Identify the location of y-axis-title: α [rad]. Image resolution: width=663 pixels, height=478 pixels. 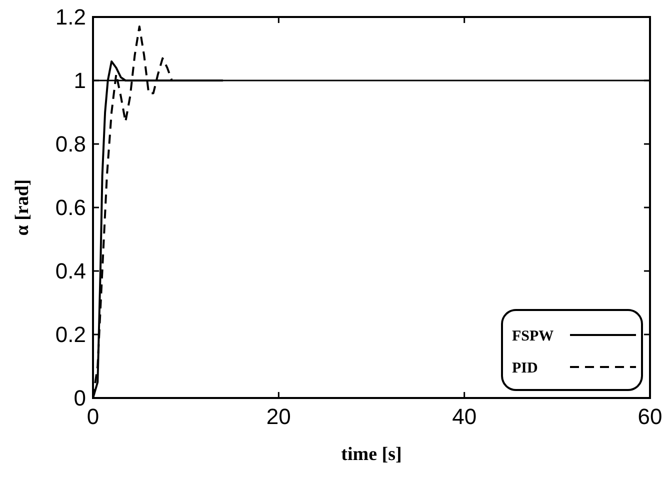
(22, 207).